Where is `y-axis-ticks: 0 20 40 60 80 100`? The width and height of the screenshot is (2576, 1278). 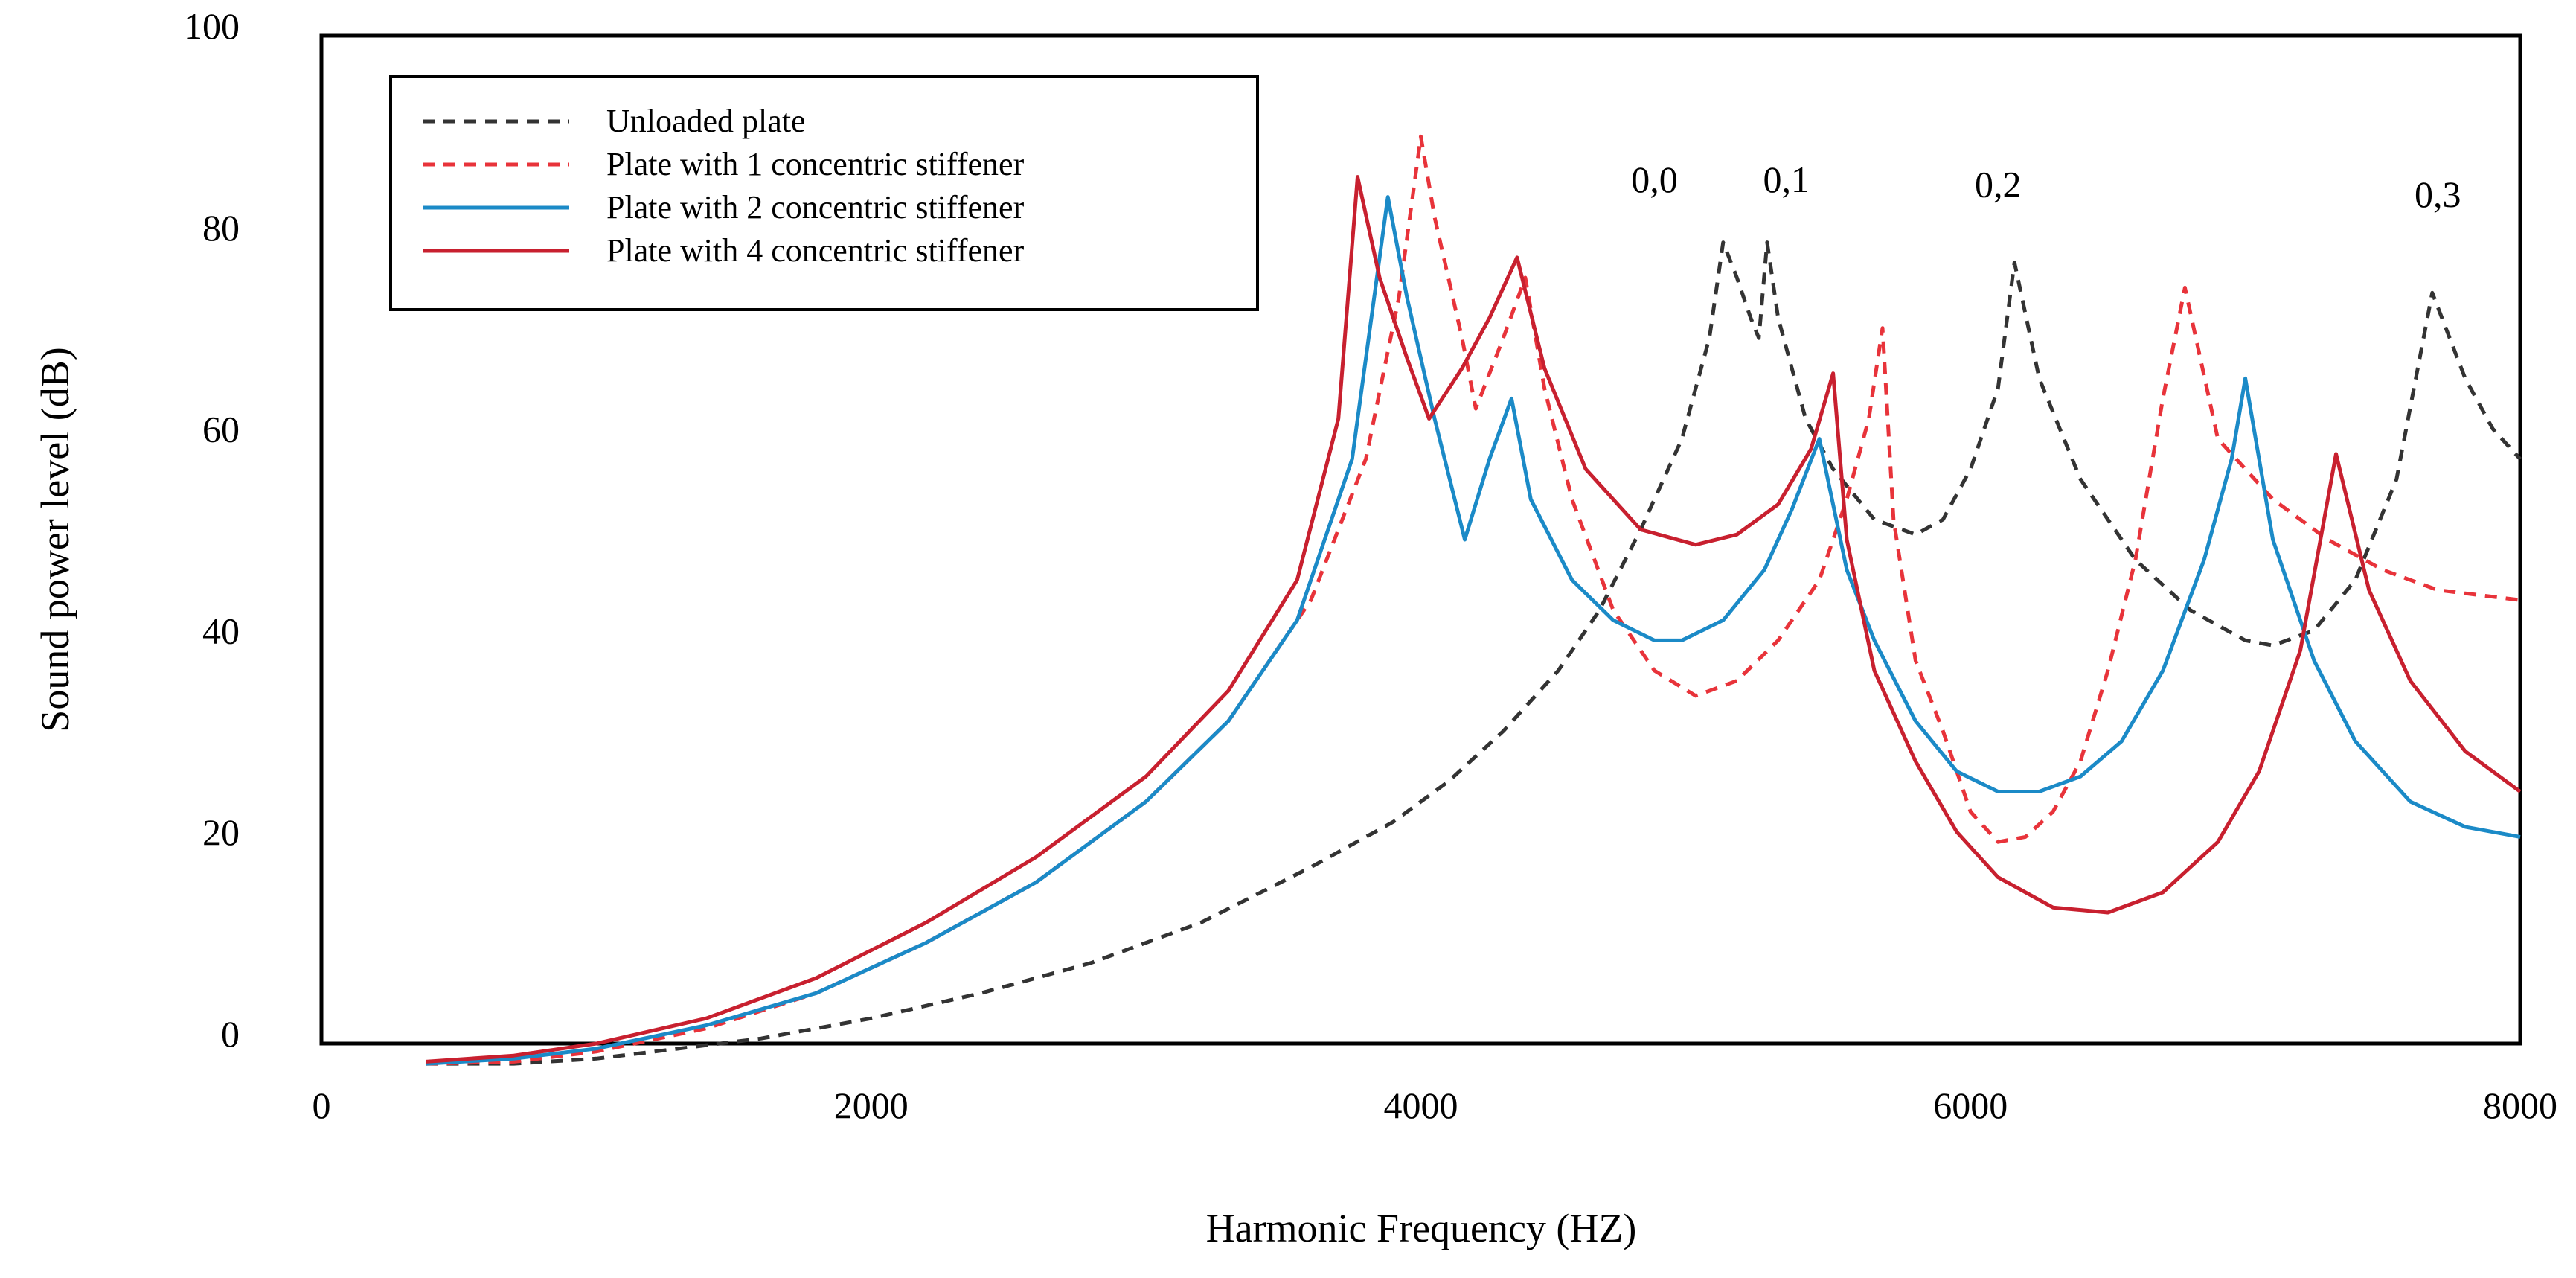 y-axis-ticks: 0 20 40 60 80 100 is located at coordinates (212, 530).